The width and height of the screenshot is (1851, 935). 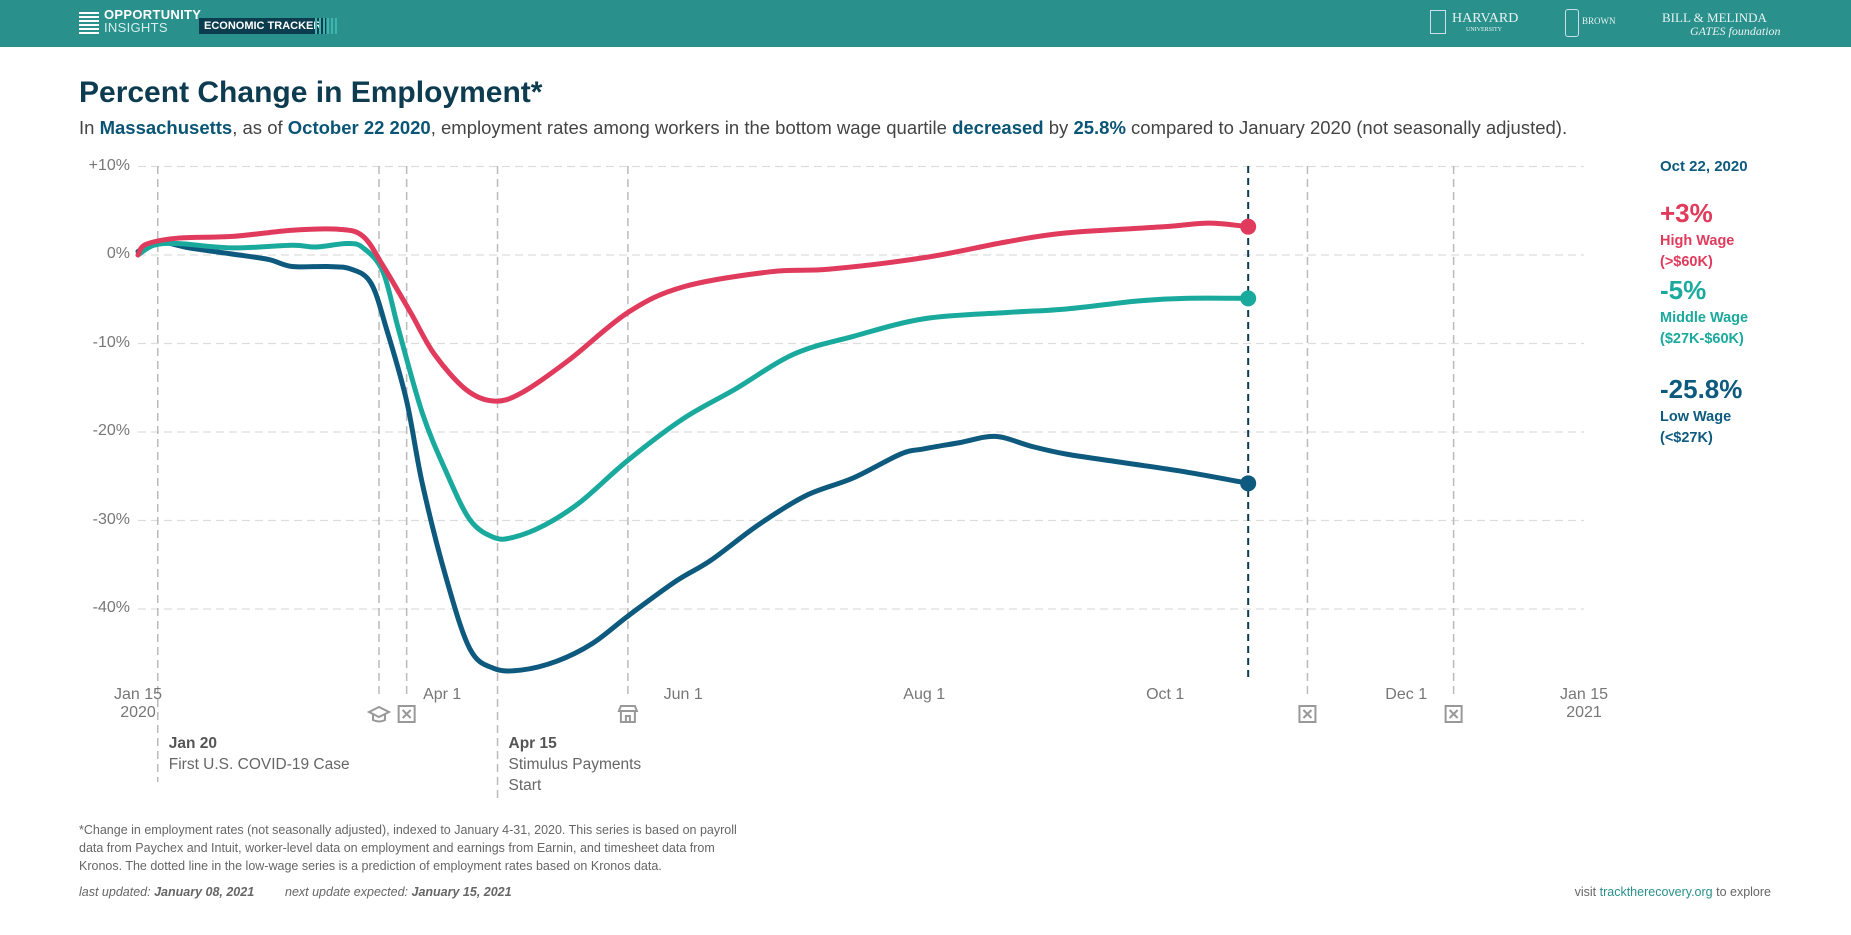 I want to click on logo-line1: OPPORTUNITY, so click(x=153, y=14).